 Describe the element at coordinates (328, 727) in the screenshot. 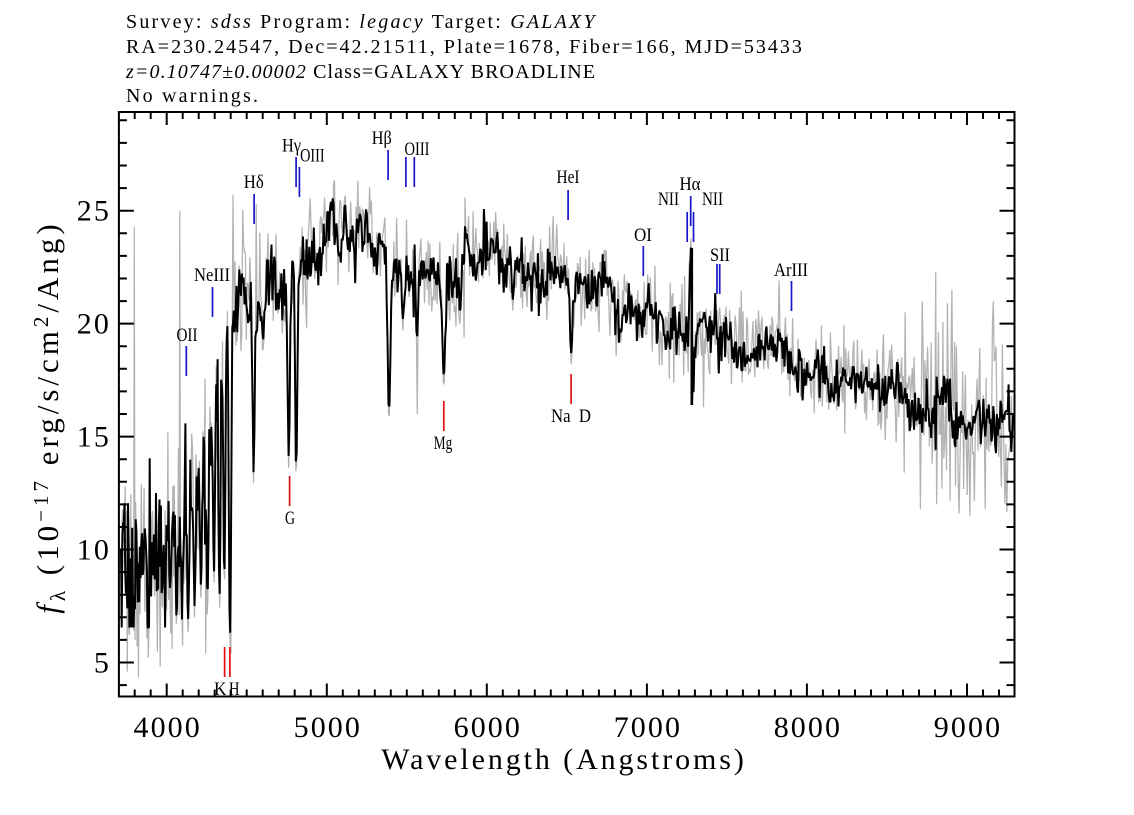

I see `svg-text: 5000` at that location.